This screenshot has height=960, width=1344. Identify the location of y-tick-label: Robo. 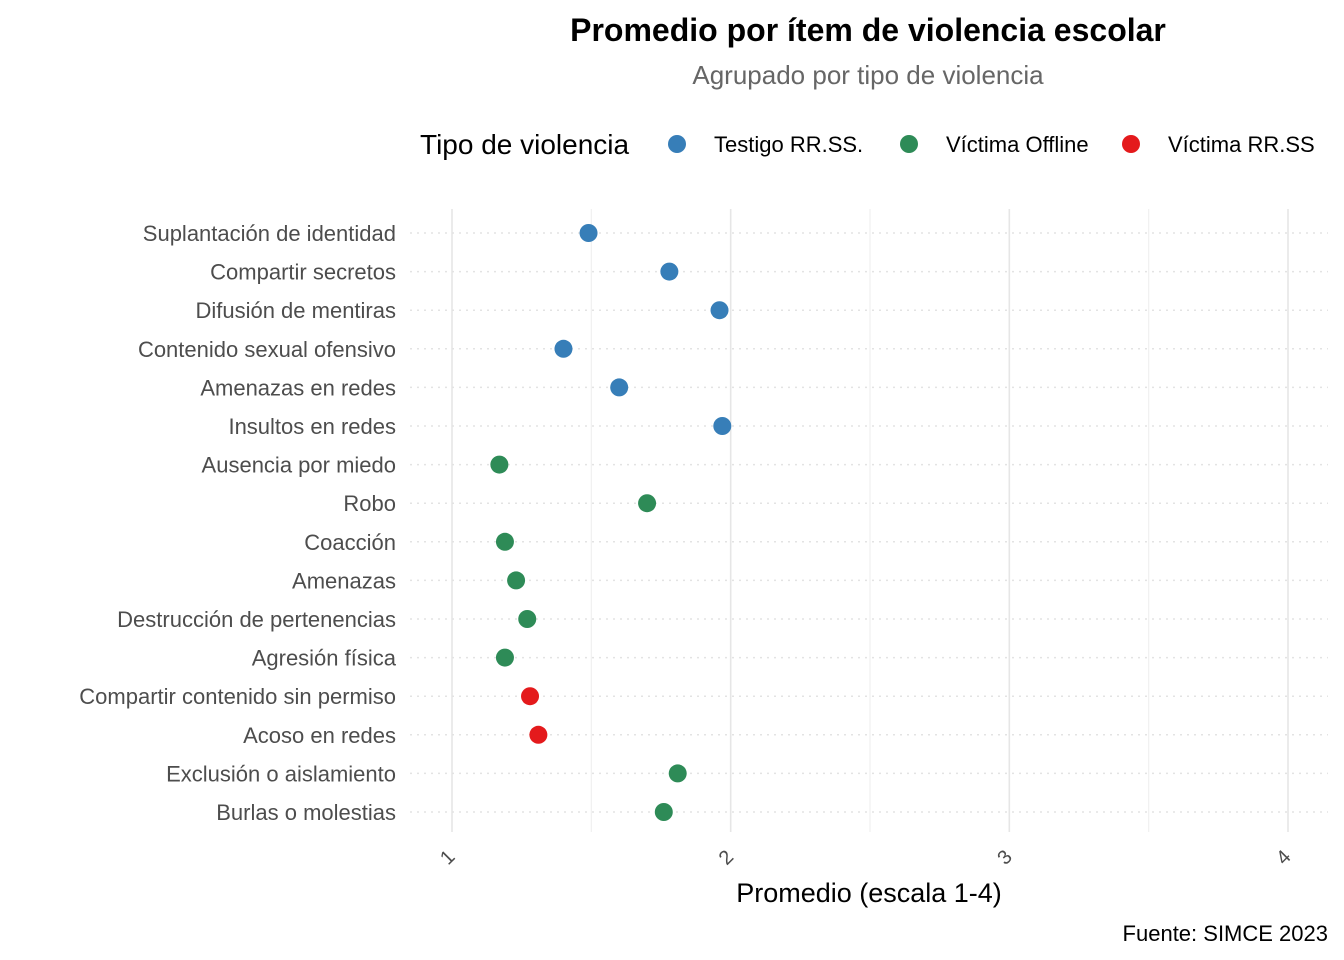
(369, 503).